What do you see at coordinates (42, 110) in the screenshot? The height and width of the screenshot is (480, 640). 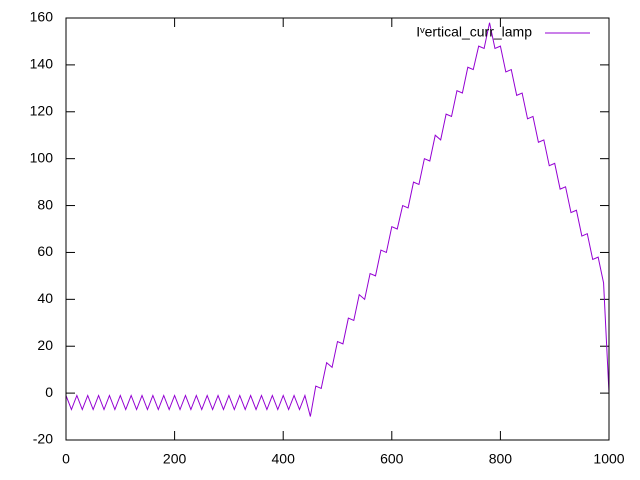 I see `y-tick-label: 120` at bounding box center [42, 110].